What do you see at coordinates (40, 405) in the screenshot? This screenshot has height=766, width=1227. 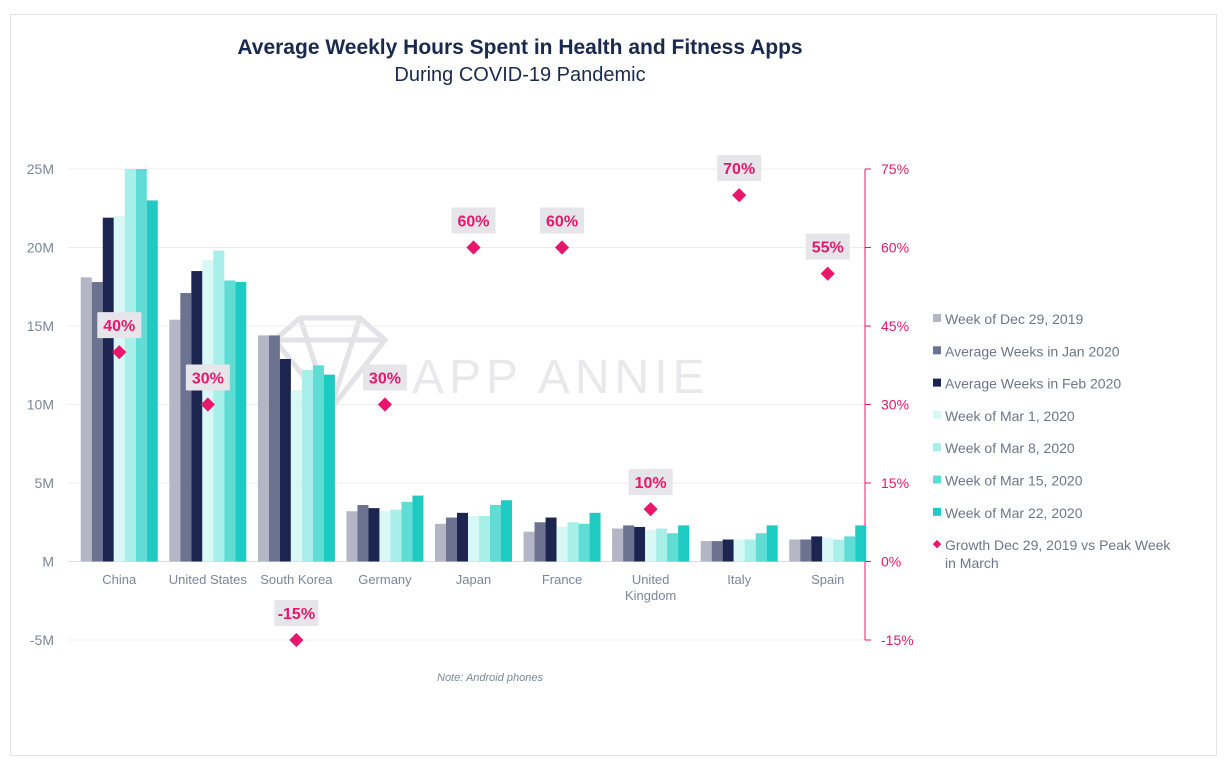 I see `y-left-tick-label: 10M` at bounding box center [40, 405].